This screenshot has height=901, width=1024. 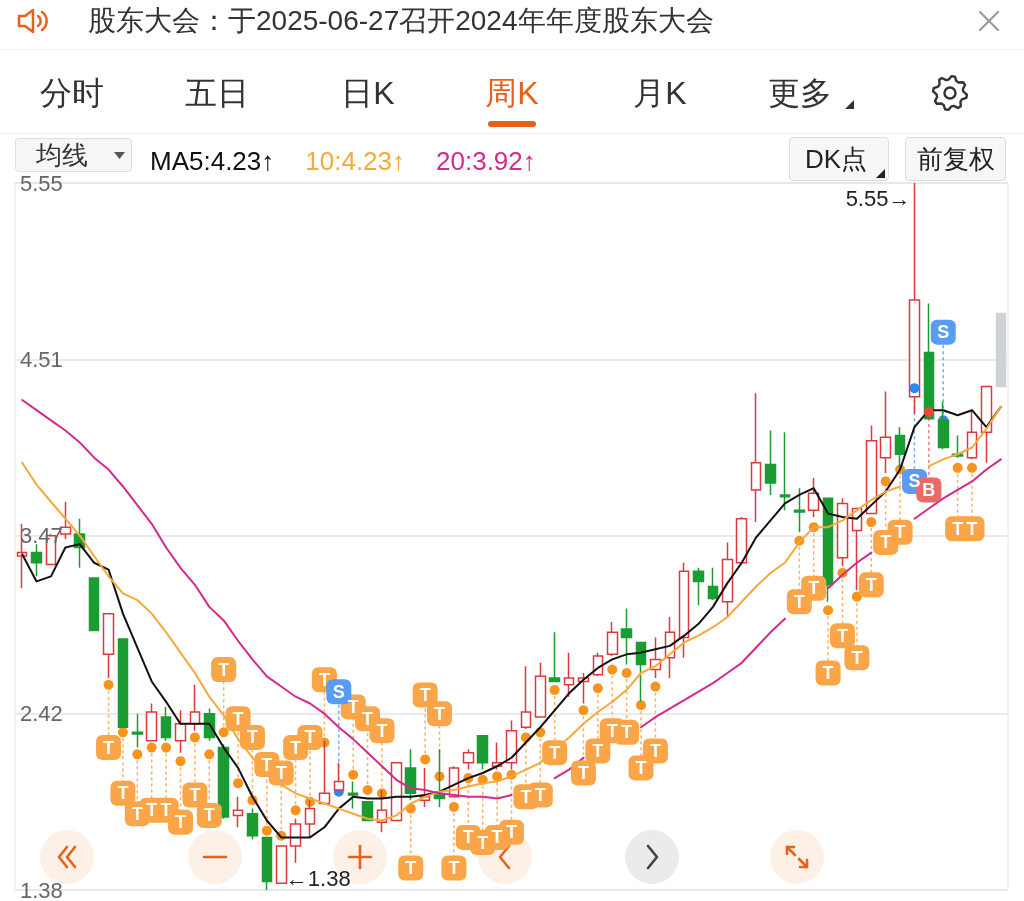 I want to click on chart-title: 股东大会：于2025-06-27召开2024年年度股东大会, so click(x=401, y=21).